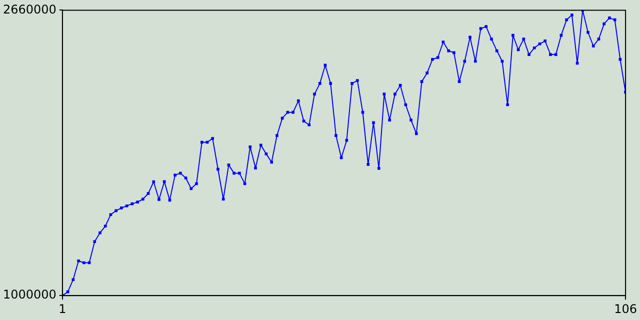  I want to click on y-tick-label: 1000000, so click(29, 295).